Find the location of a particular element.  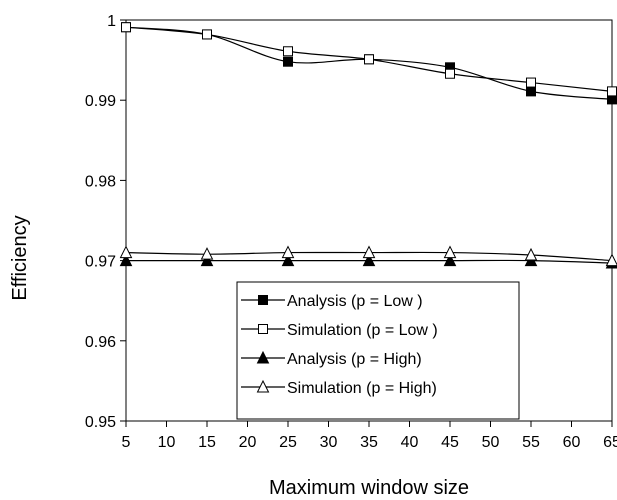

legend-label: Analysis (p = High) is located at coordinates (354, 359).